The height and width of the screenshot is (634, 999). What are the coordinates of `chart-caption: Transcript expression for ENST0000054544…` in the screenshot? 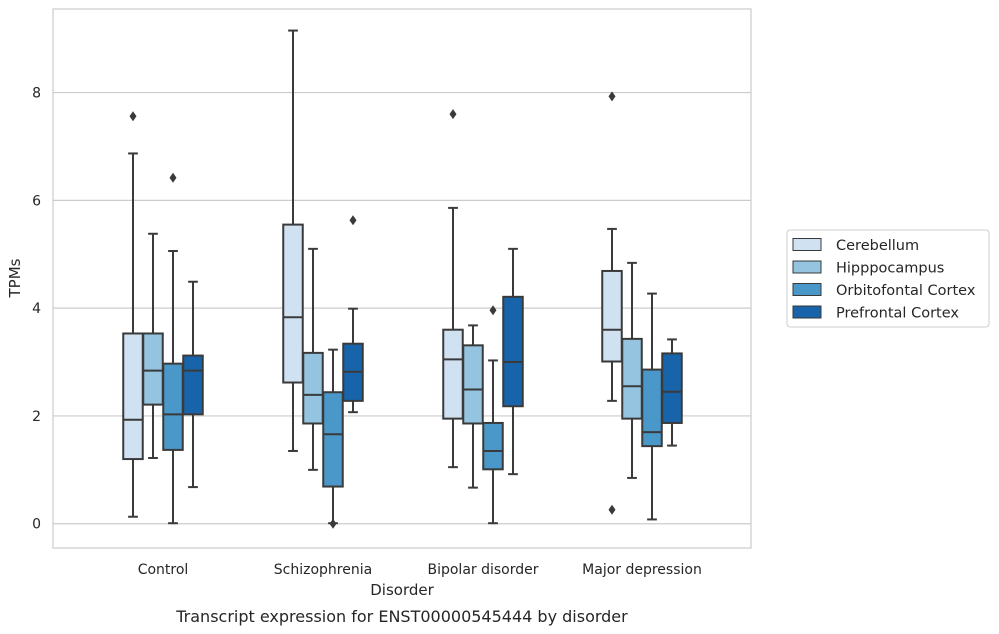 It's located at (401, 616).